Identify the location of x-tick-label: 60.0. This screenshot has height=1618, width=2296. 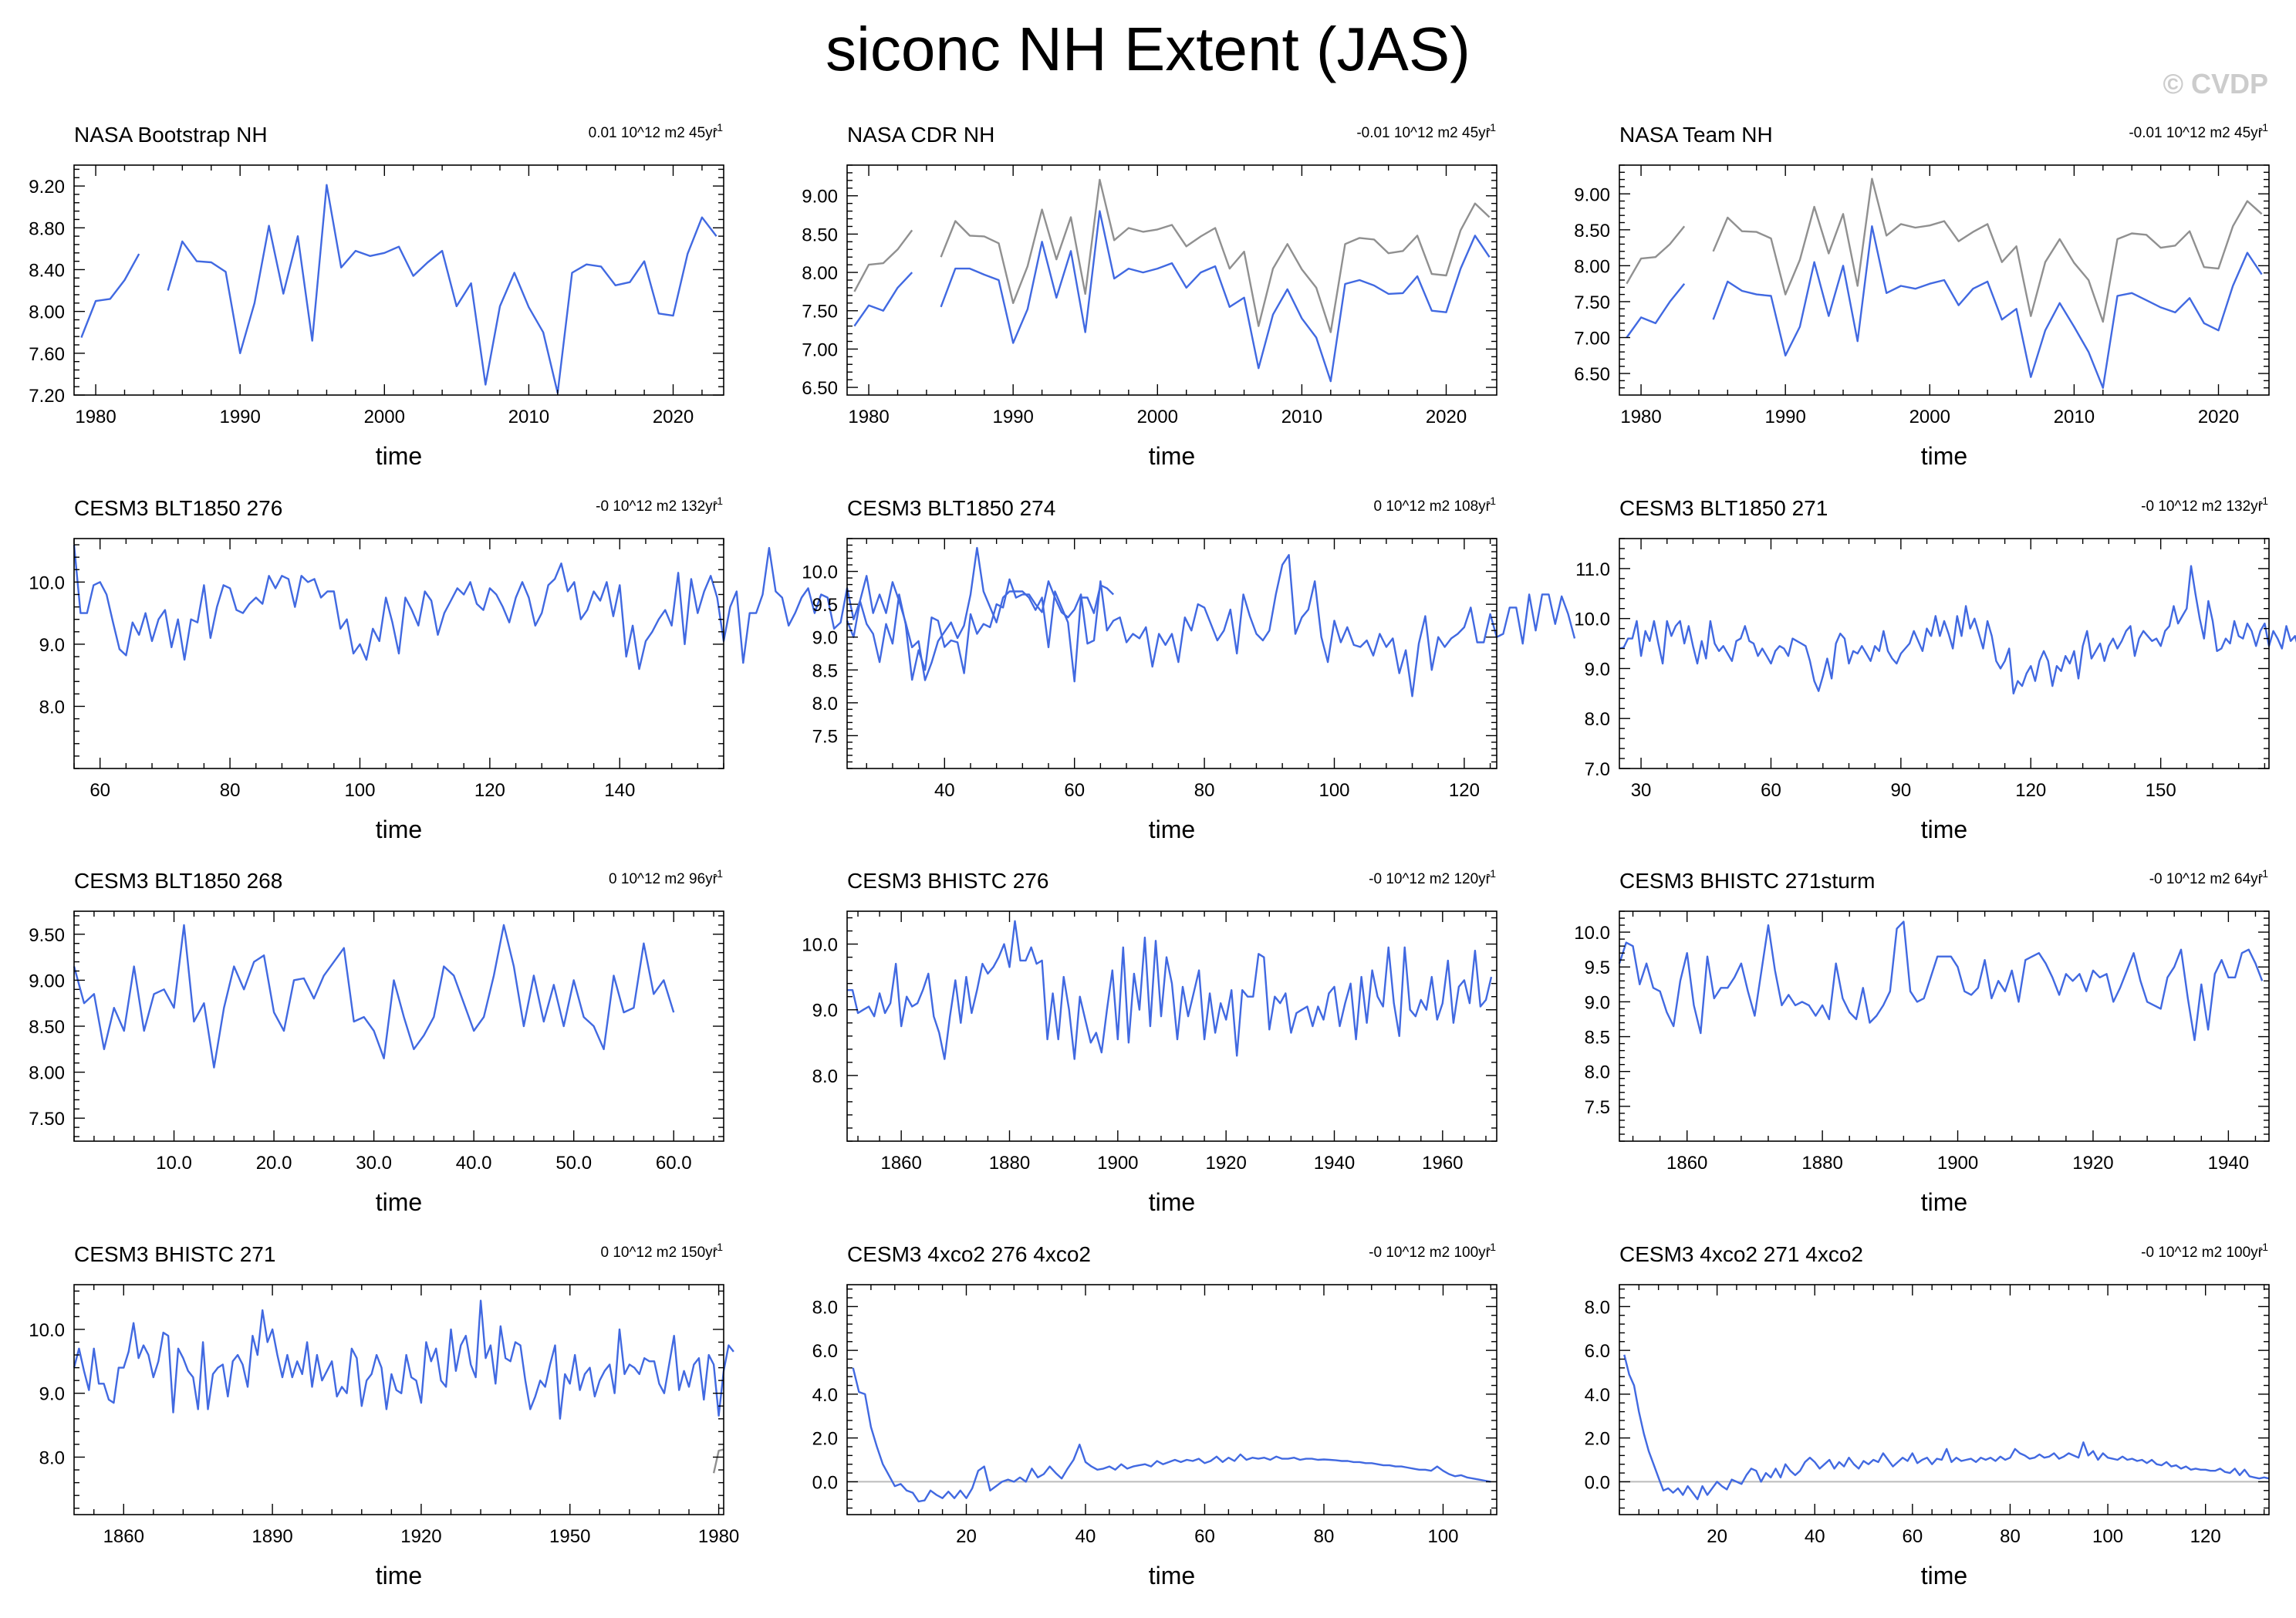
(674, 1163).